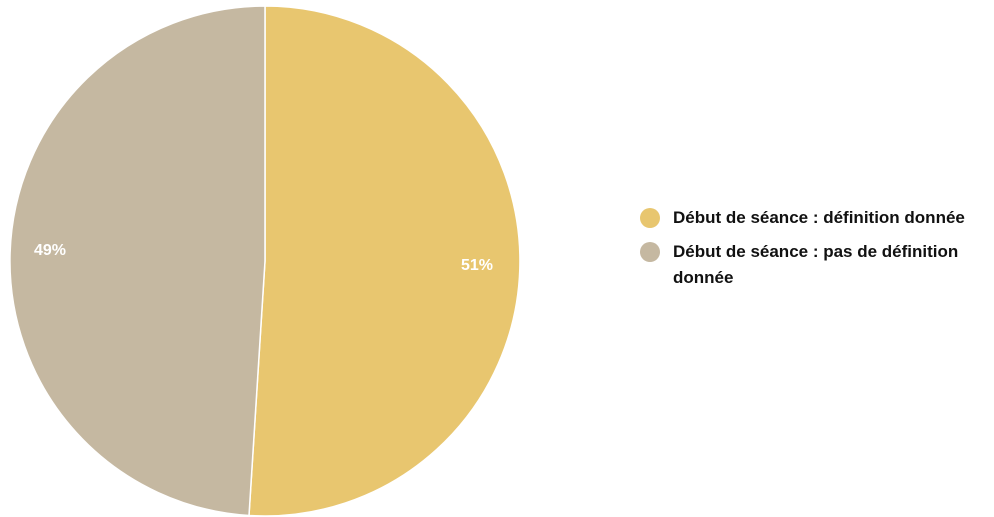 The height and width of the screenshot is (517, 994). What do you see at coordinates (819, 217) in the screenshot?
I see `legend-label-definition-given: Début de séance : définition donnée` at bounding box center [819, 217].